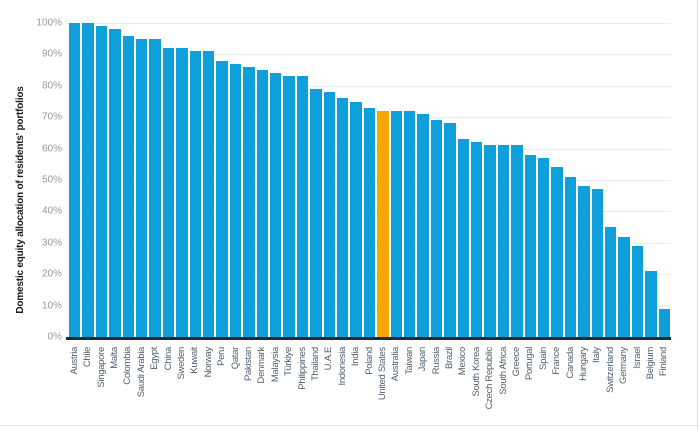 Image resolution: width=700 pixels, height=430 pixels. Describe the element at coordinates (51, 211) in the screenshot. I see `y-tick-label-40: 40%` at that location.